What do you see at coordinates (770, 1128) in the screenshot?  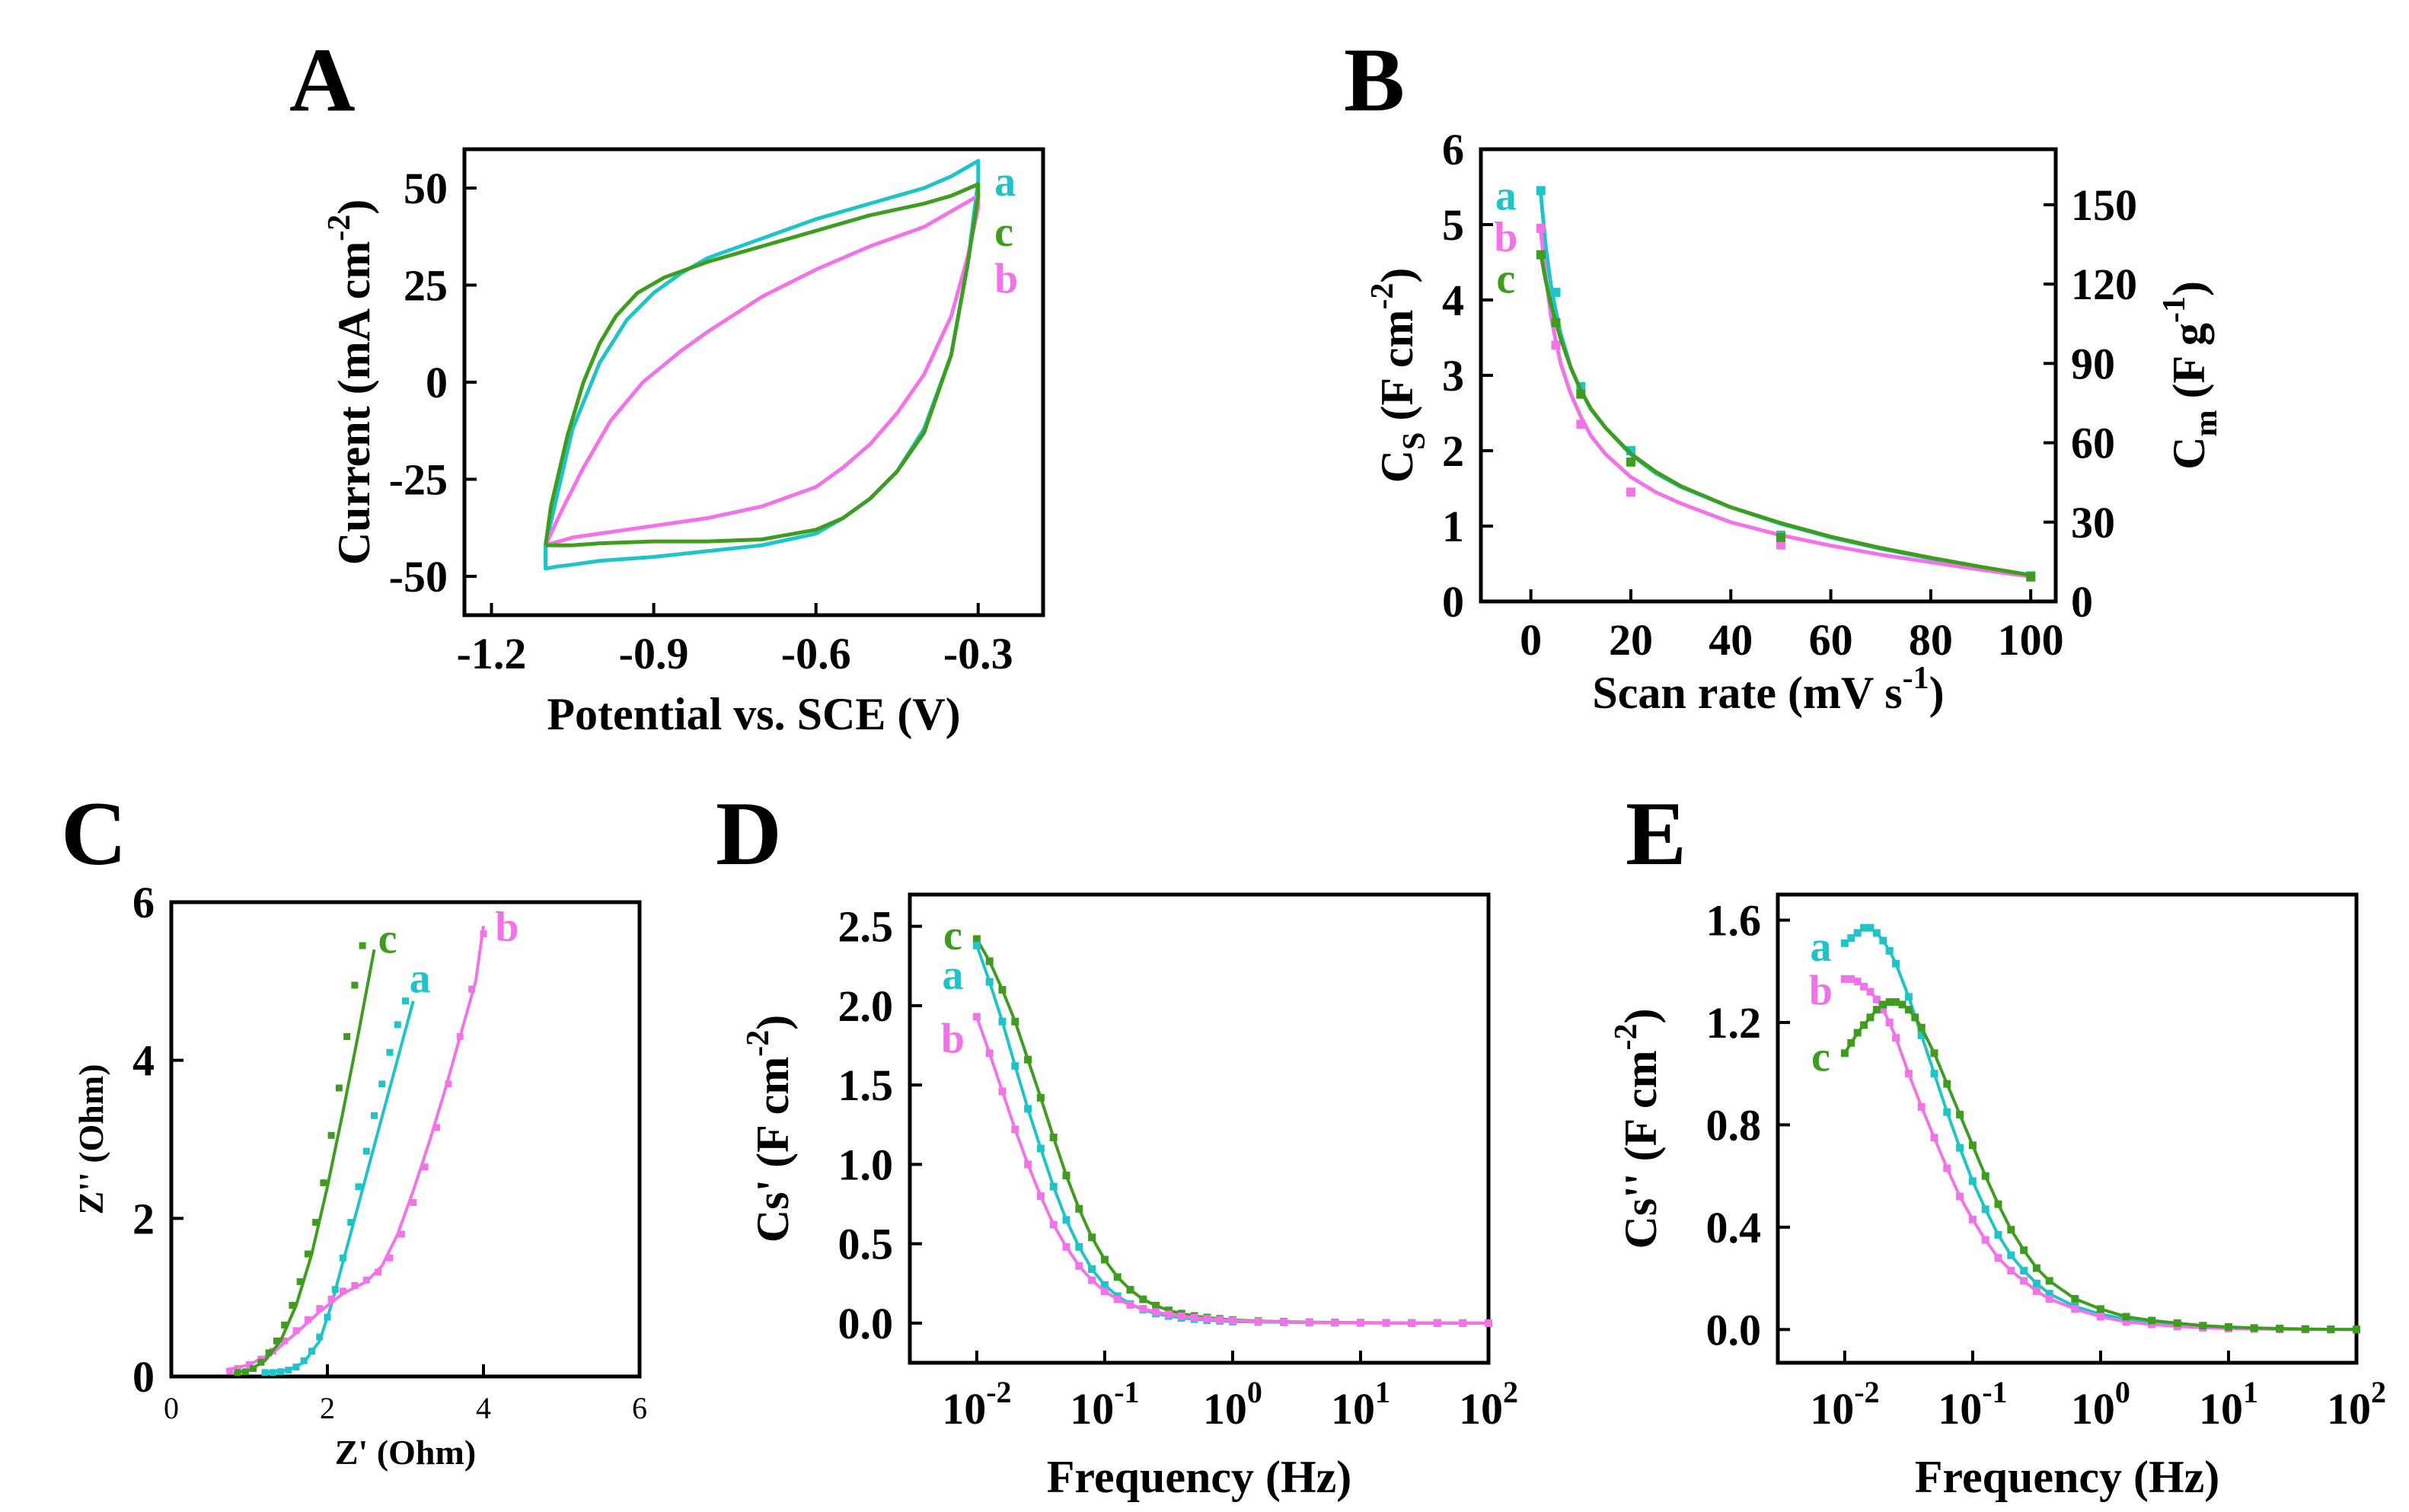 I see `y-axis-label: Cs' (F cm-2)` at bounding box center [770, 1128].